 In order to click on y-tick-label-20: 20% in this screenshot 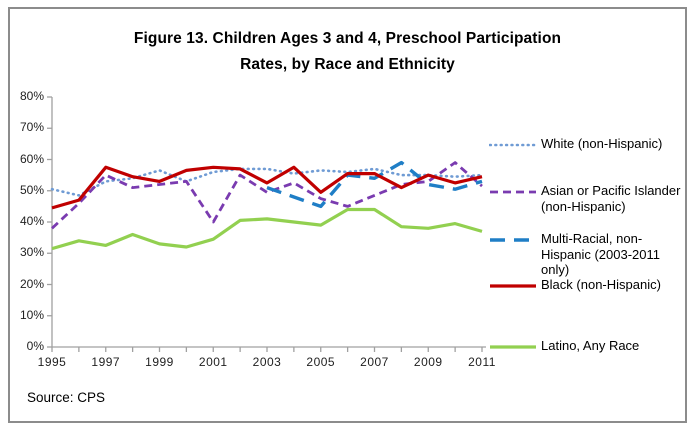, I will do `click(31, 283)`.